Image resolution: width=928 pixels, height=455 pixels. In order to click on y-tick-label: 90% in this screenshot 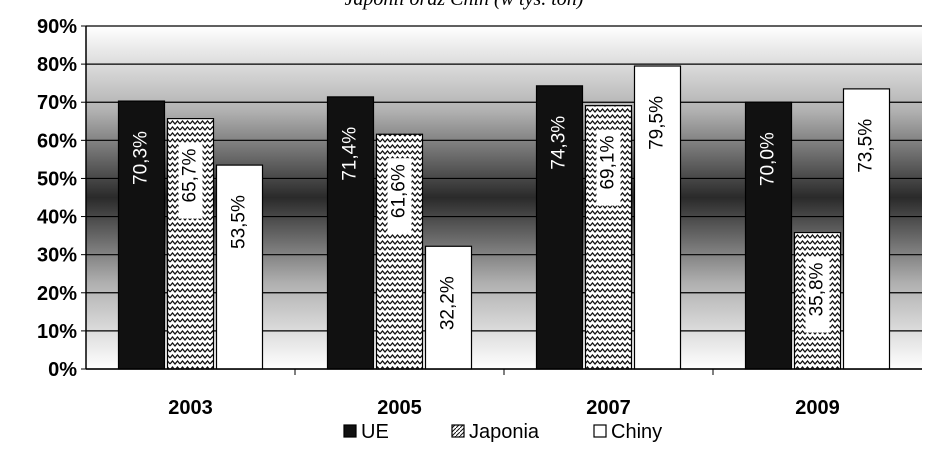, I will do `click(57, 27)`.